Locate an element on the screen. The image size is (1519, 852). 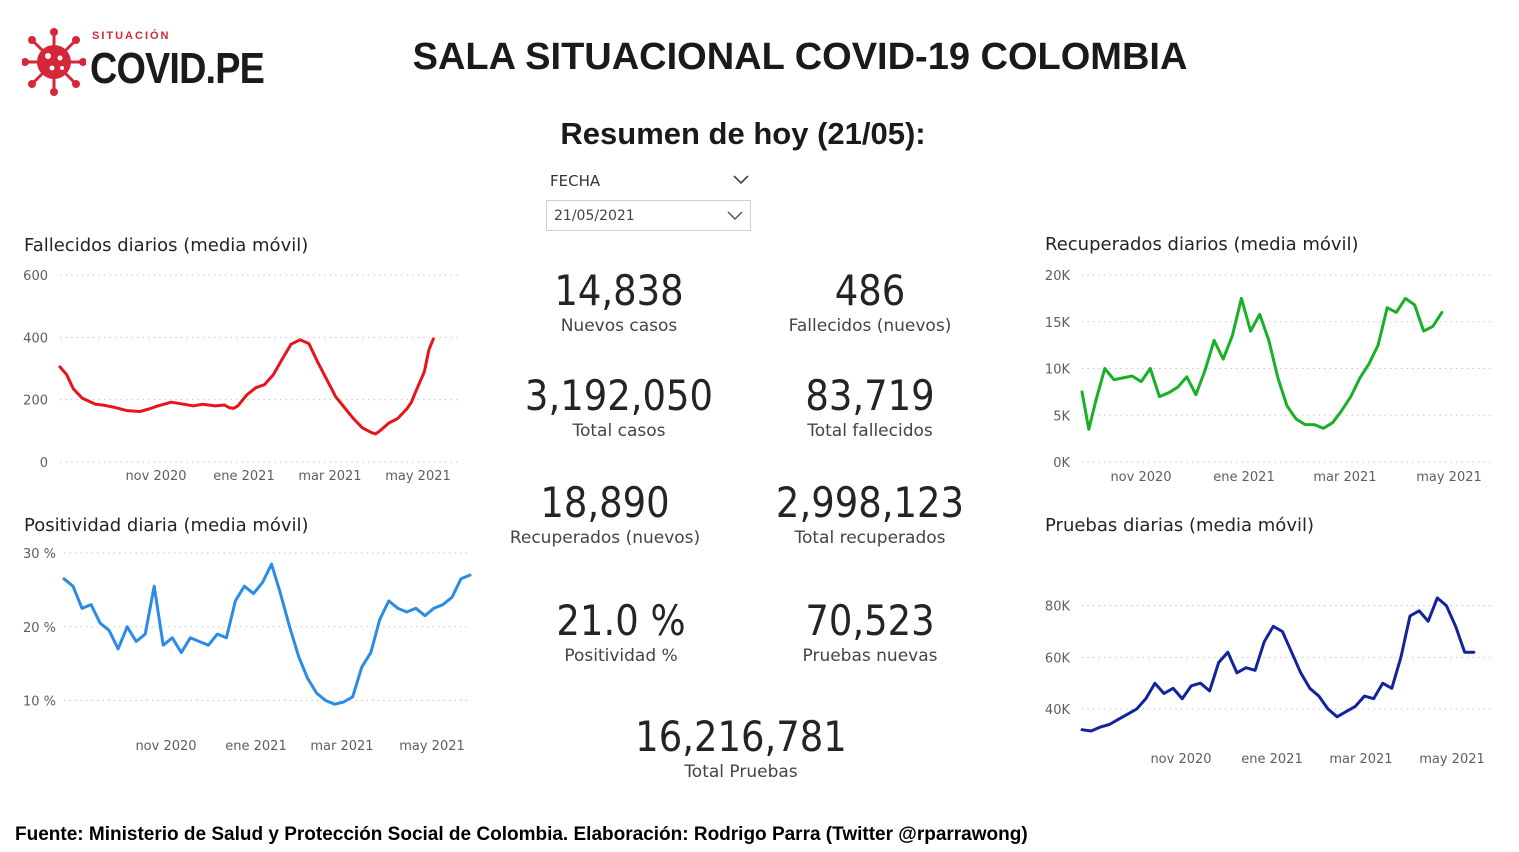
kpi-label: Fallecidos (nuevos) is located at coordinates (870, 326).